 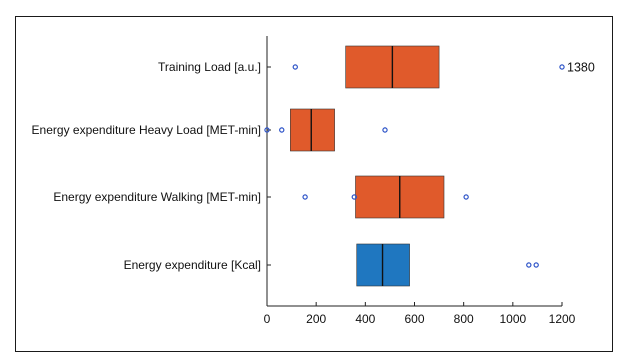 What do you see at coordinates (464, 319) in the screenshot?
I see `x-tick-label: 800` at bounding box center [464, 319].